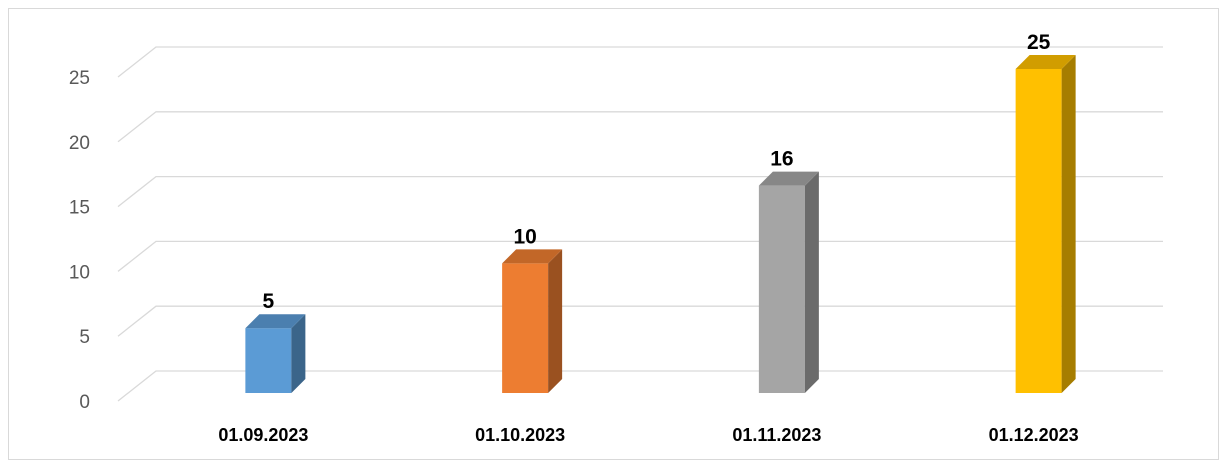  What do you see at coordinates (524, 236) in the screenshot?
I see `data-label: 10` at bounding box center [524, 236].